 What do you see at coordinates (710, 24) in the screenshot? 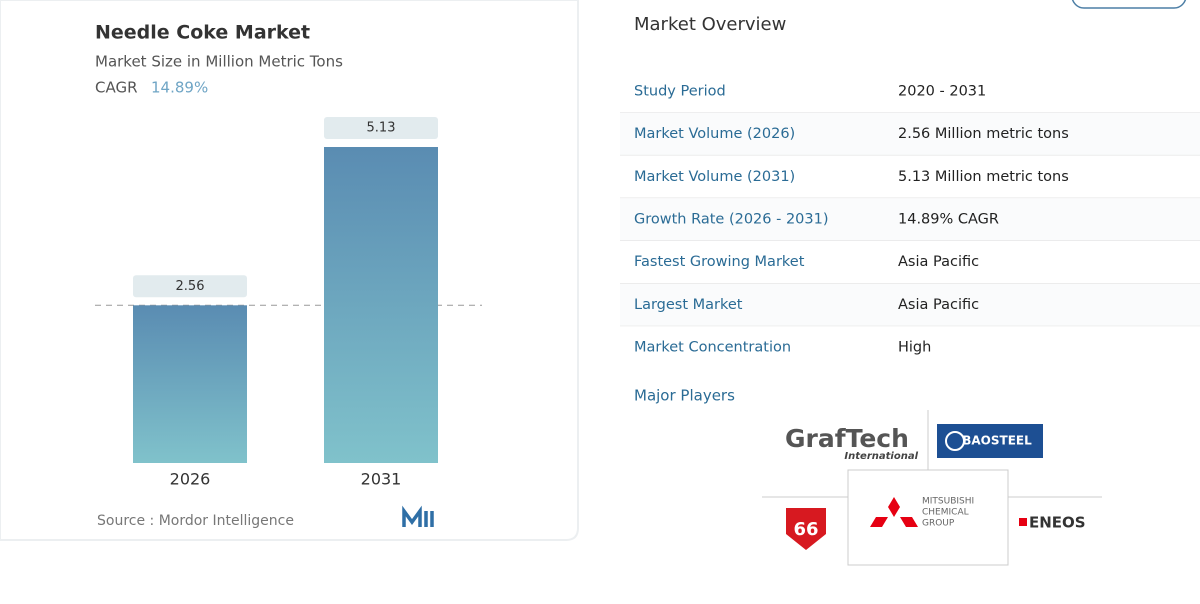
I see `overview-title: Market Overview` at bounding box center [710, 24].